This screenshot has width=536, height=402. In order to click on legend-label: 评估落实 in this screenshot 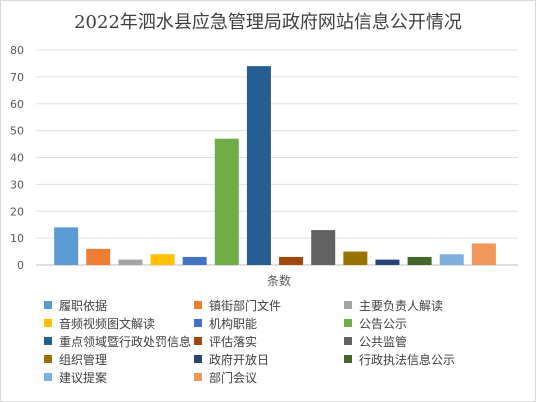, I will do `click(233, 341)`.